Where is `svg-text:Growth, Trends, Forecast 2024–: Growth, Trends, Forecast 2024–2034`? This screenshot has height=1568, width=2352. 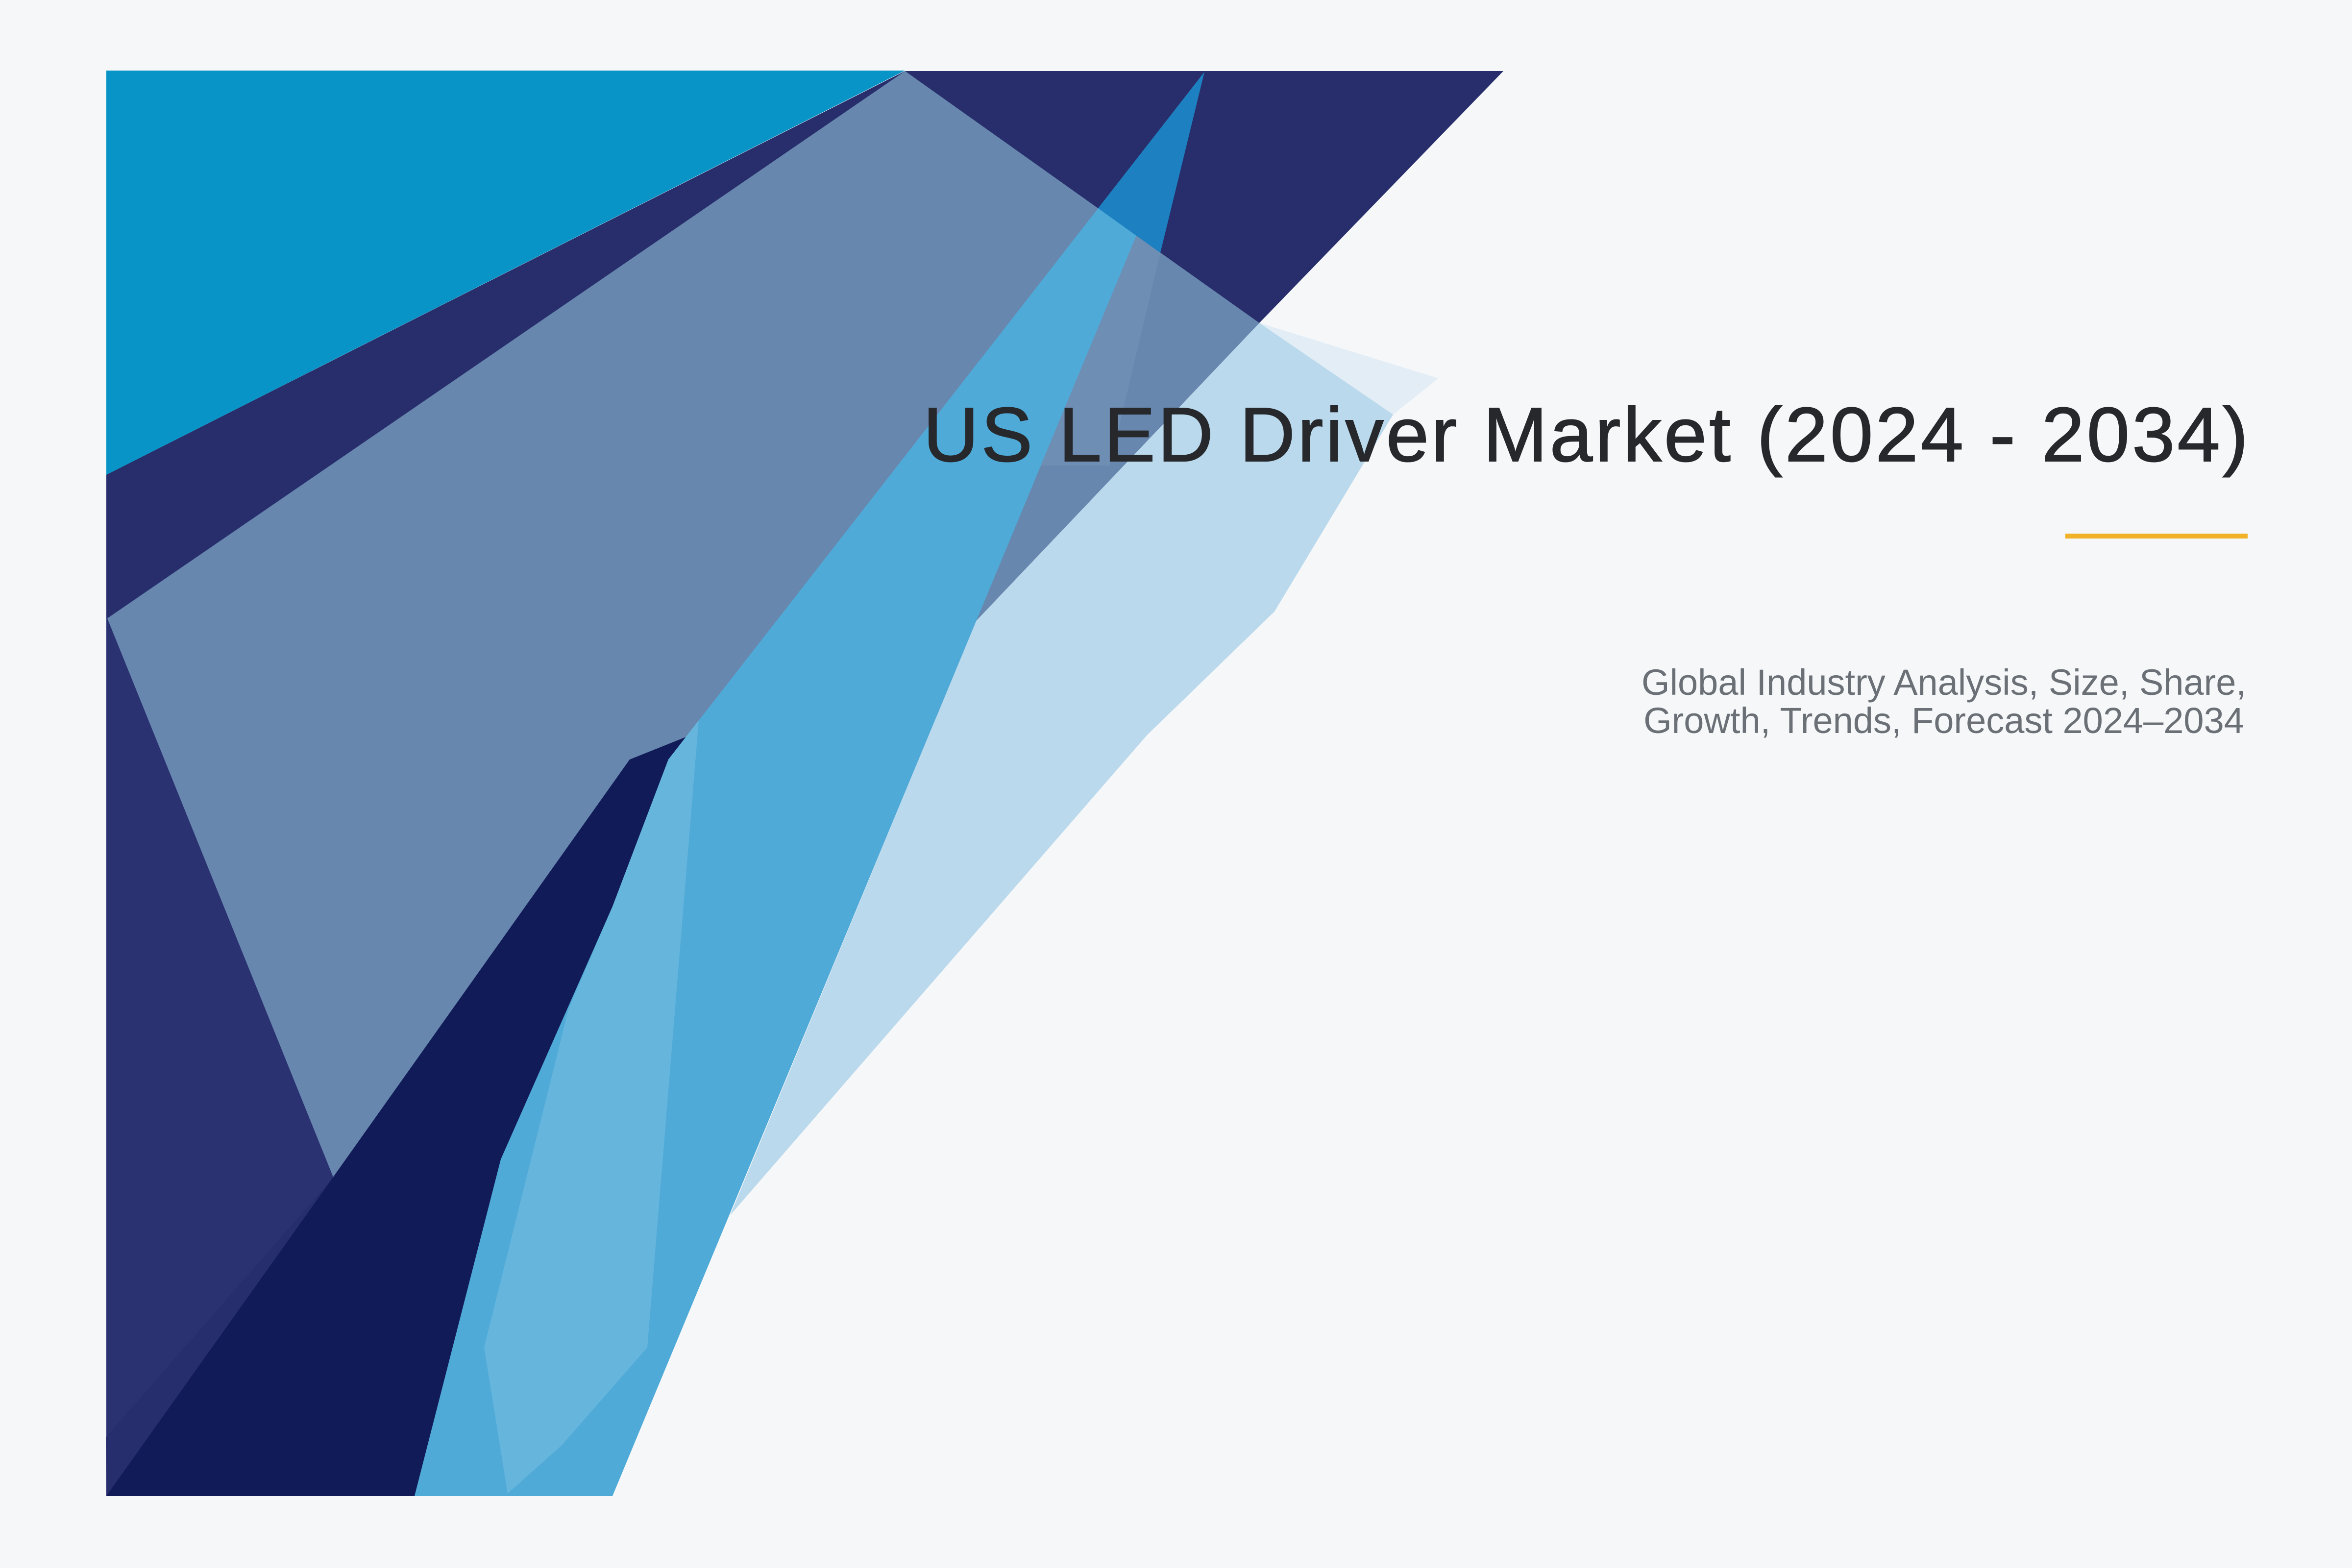
svg-text:Growth, Trends, Forecast 2024–: Growth, Trends, Forecast 2024–2034 is located at coordinates (1943, 720).